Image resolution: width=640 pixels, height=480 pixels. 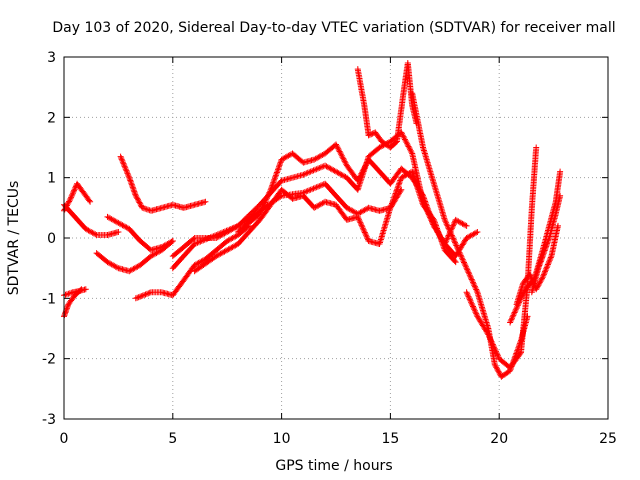 I want to click on y-axis-label: SDTVAR / TECUs, so click(x=14, y=238).